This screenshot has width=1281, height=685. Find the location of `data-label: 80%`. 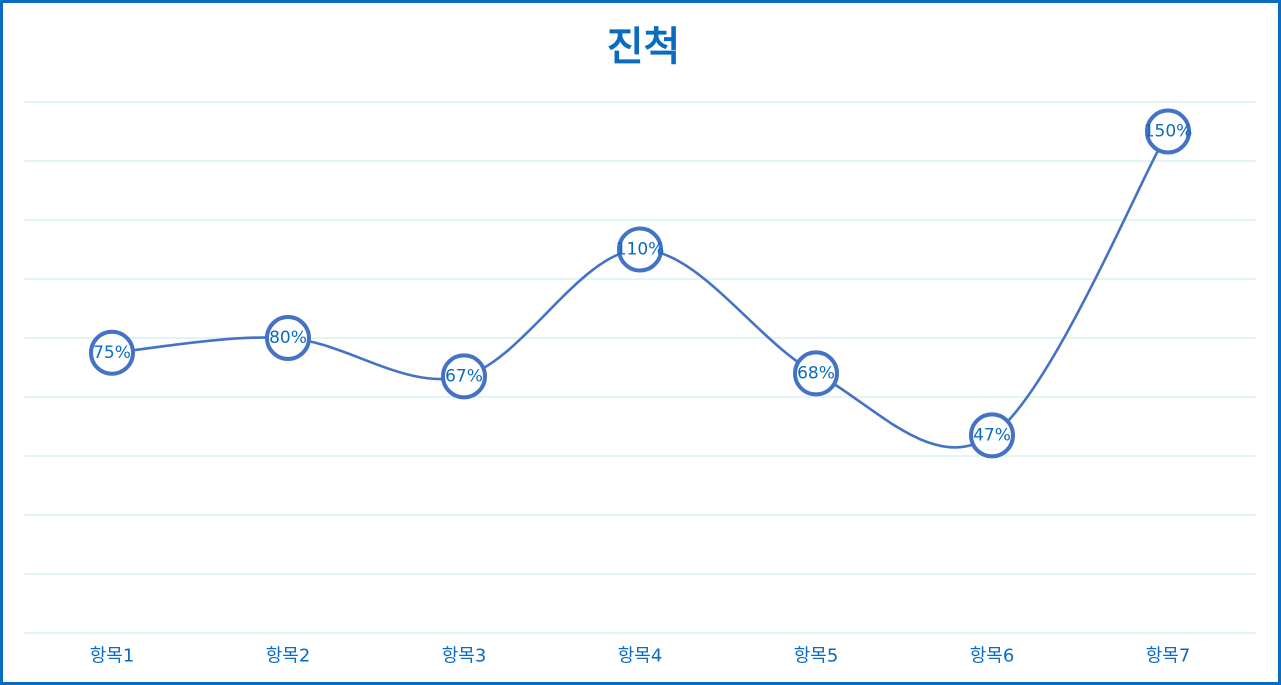

data-label: 80% is located at coordinates (288, 338).